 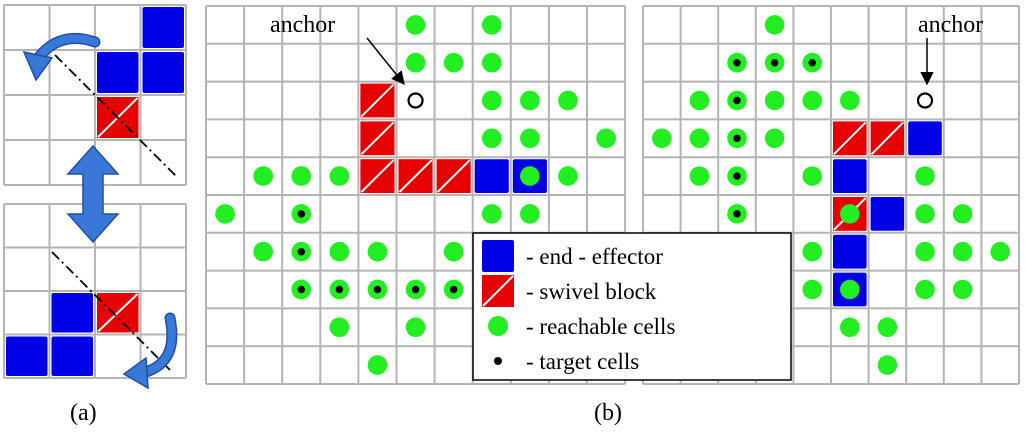 I want to click on legend-swatch-reachable, so click(x=498, y=326).